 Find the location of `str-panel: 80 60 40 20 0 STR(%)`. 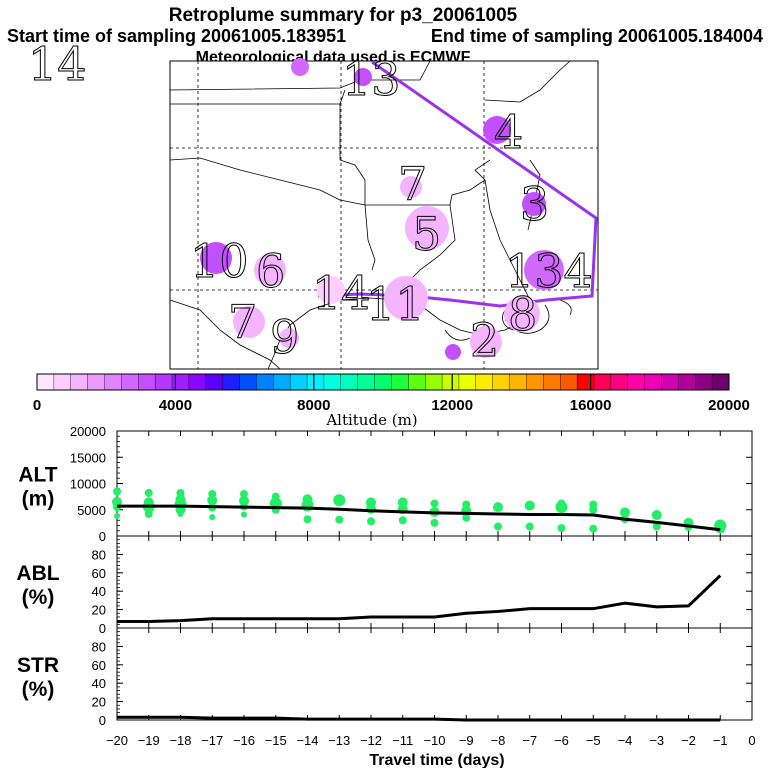

str-panel: 80 60 40 20 0 STR(%) is located at coordinates (385, 677).